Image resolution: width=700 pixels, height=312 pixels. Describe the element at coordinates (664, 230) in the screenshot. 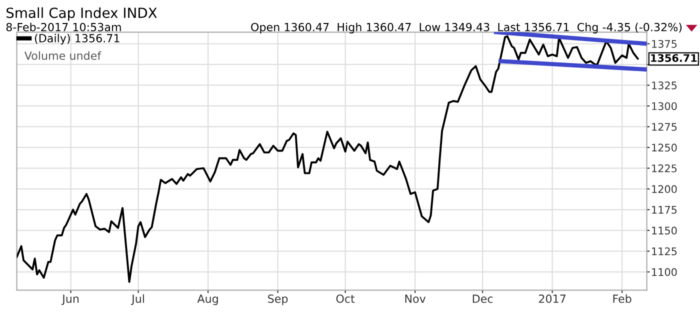

I see `y-tick-label: 1150` at that location.